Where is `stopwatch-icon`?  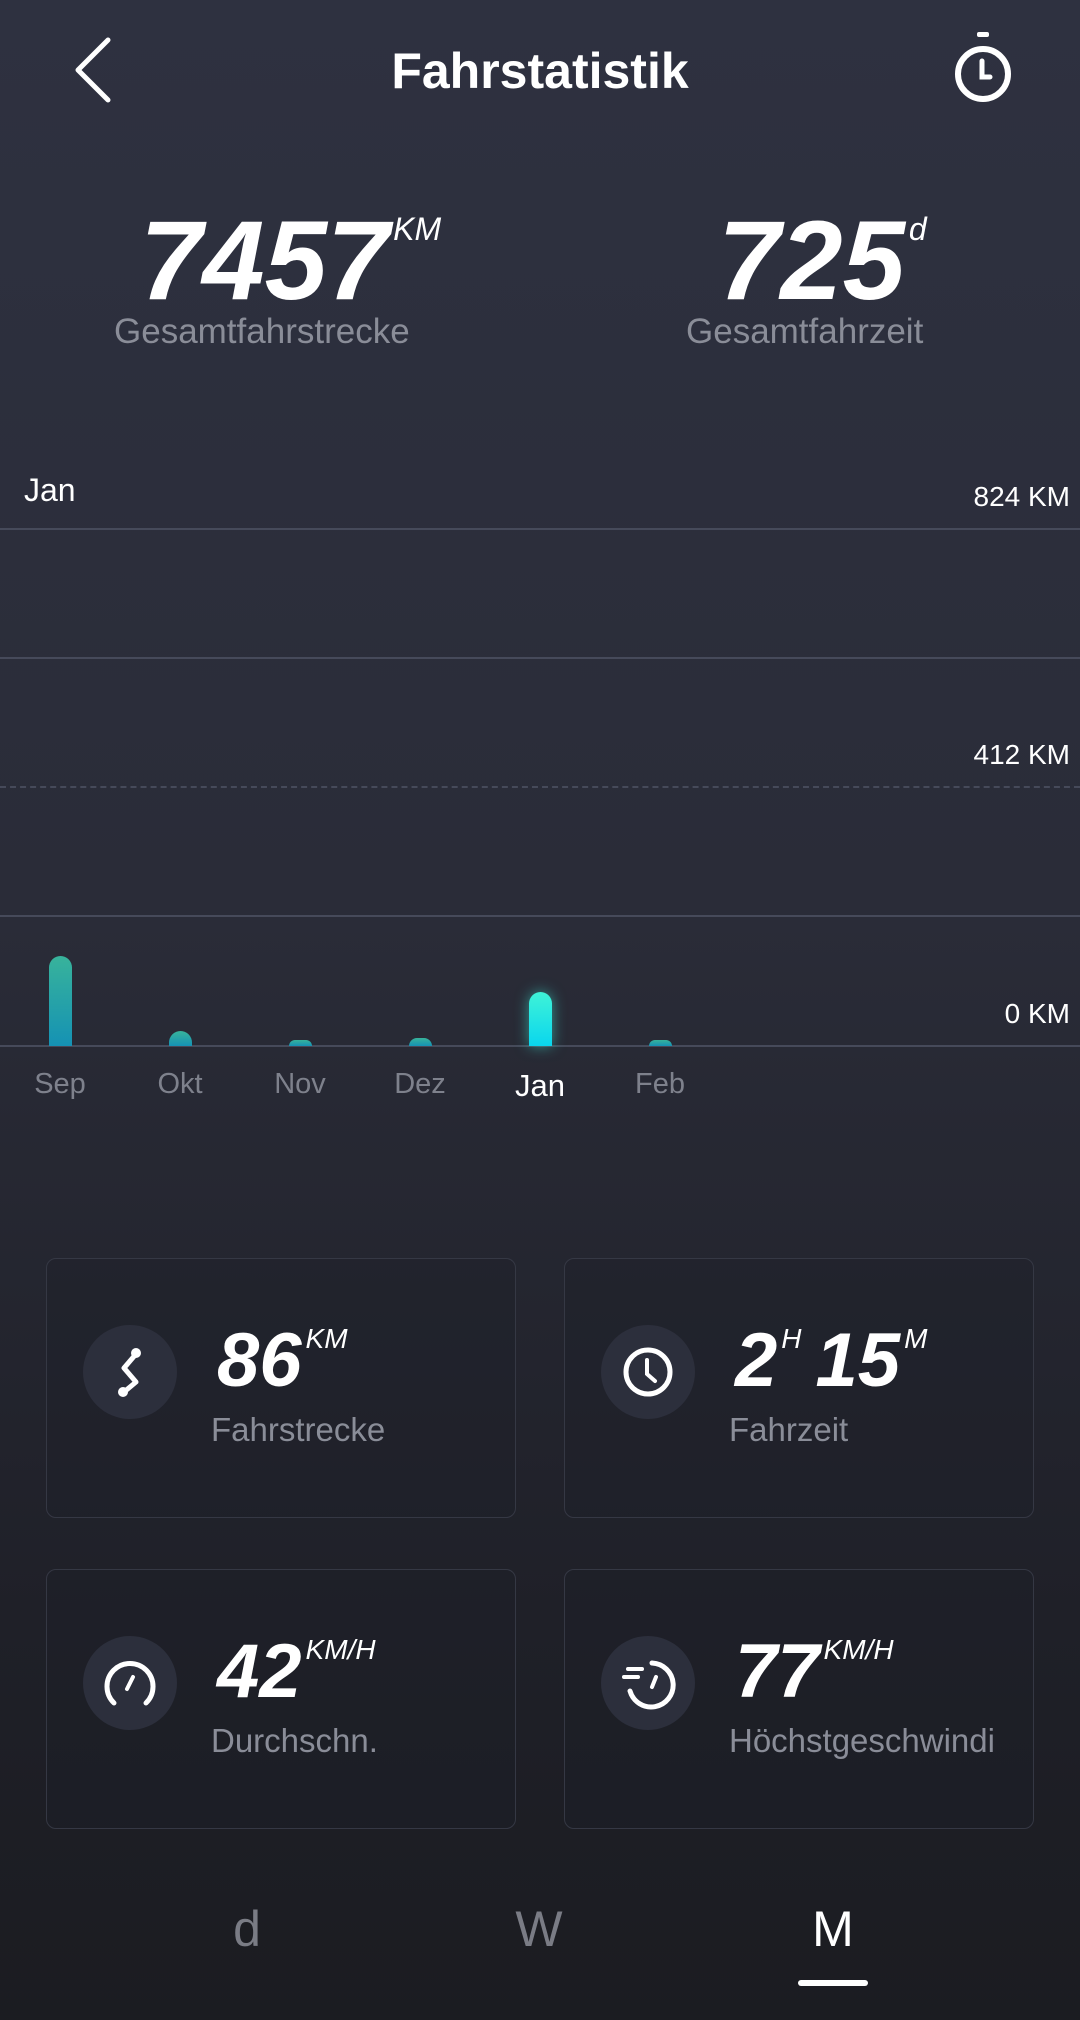
stopwatch-icon is located at coordinates (983, 68).